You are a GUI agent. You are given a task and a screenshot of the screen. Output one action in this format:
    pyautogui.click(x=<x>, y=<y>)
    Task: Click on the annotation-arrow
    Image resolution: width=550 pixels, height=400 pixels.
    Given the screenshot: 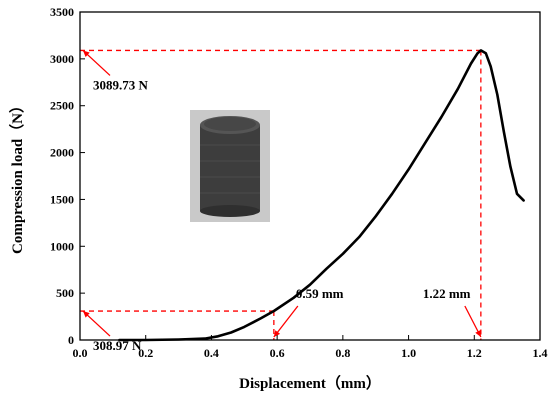 What is the action you would take?
    pyautogui.click(x=286, y=321)
    